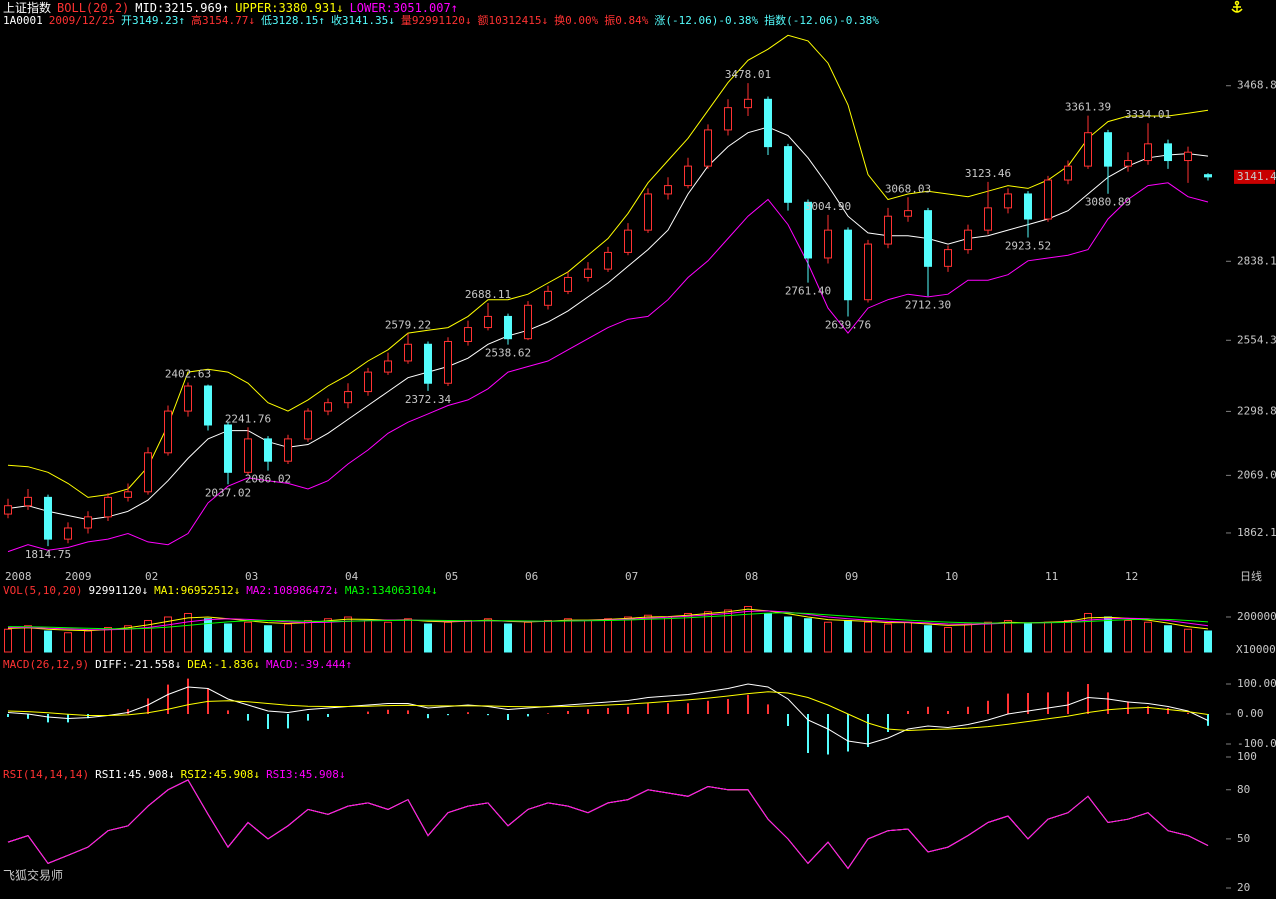 The height and width of the screenshot is (899, 1276). What do you see at coordinates (1256, 616) in the screenshot?
I see `y-tick-label: 200000` at bounding box center [1256, 616].